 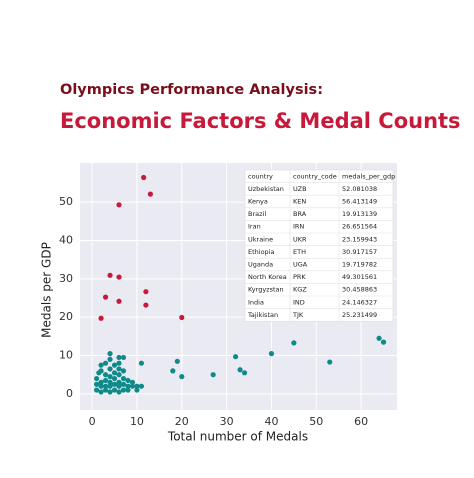 What do you see at coordinates (260, 176) in the screenshot?
I see `table-header: country` at bounding box center [260, 176].